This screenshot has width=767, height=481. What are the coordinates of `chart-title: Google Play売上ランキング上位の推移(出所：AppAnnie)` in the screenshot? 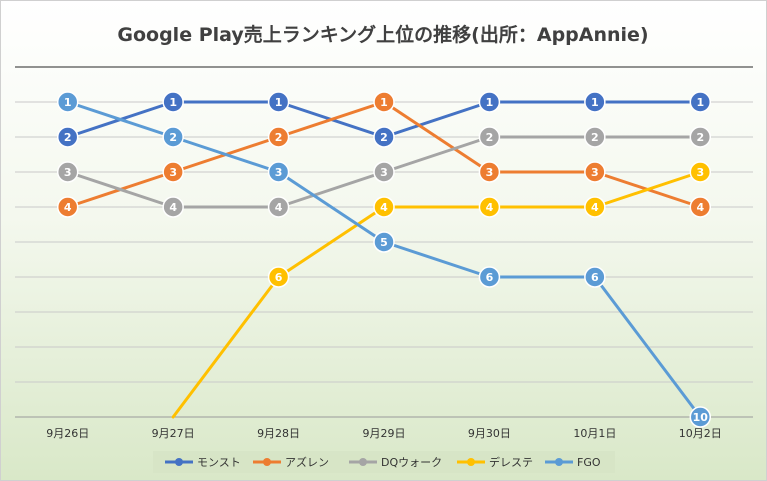 It's located at (382, 34).